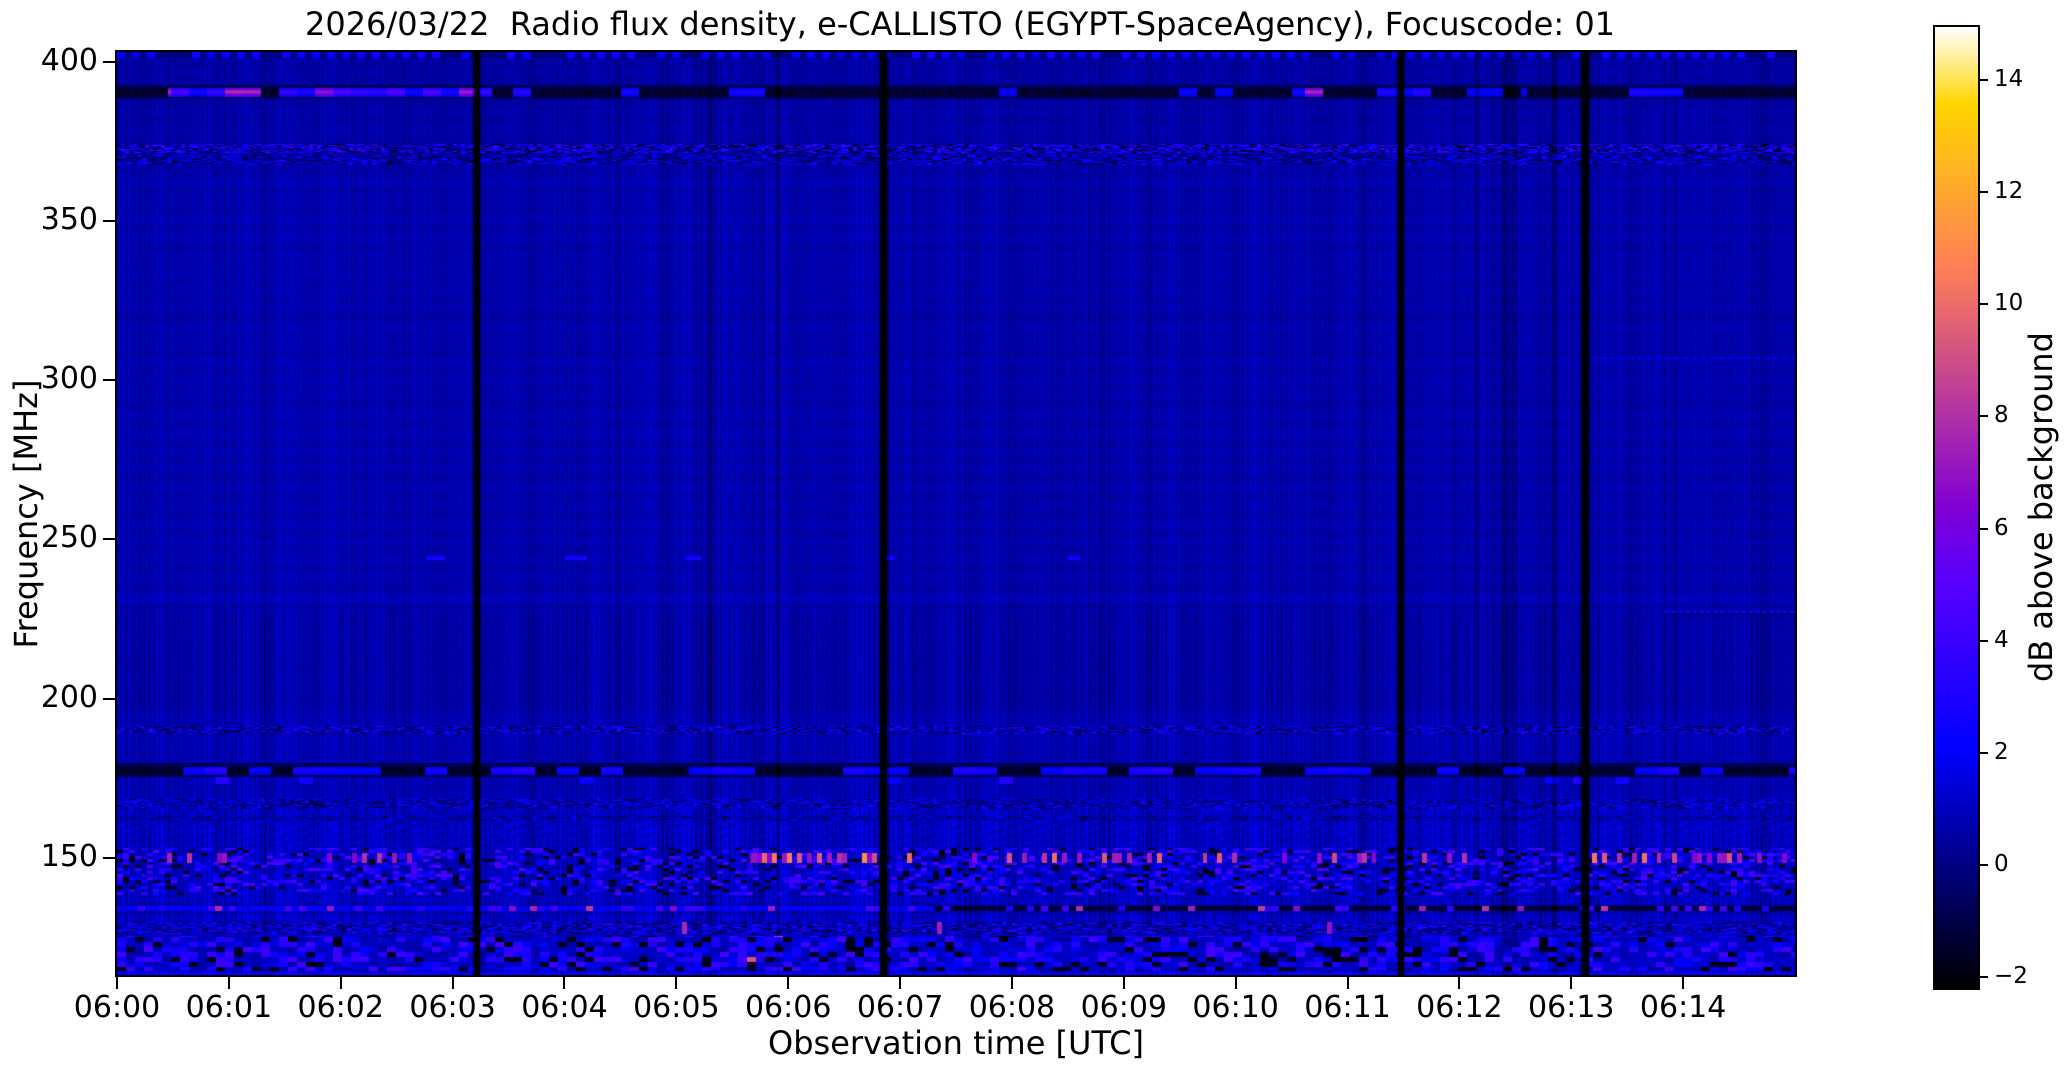 The image size is (2066, 1067). Describe the element at coordinates (2001, 863) in the screenshot. I see `colorbar-tick-label: 0` at that location.